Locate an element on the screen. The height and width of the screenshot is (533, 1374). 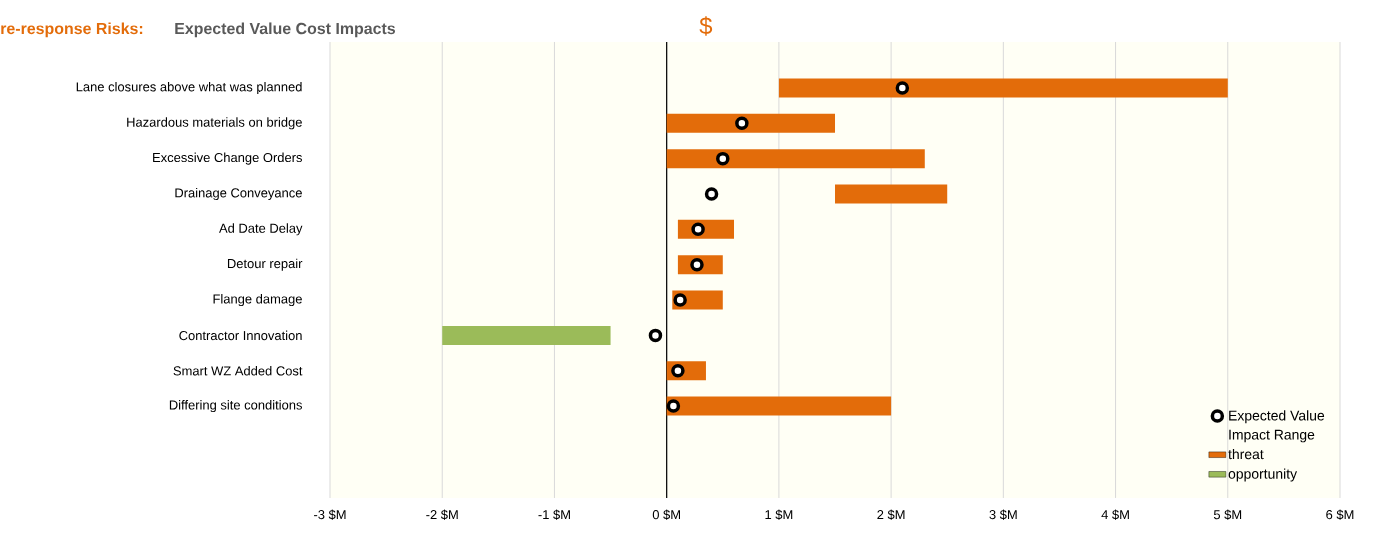
y-tick-label: Smart WZ Added Cost is located at coordinates (238, 370).